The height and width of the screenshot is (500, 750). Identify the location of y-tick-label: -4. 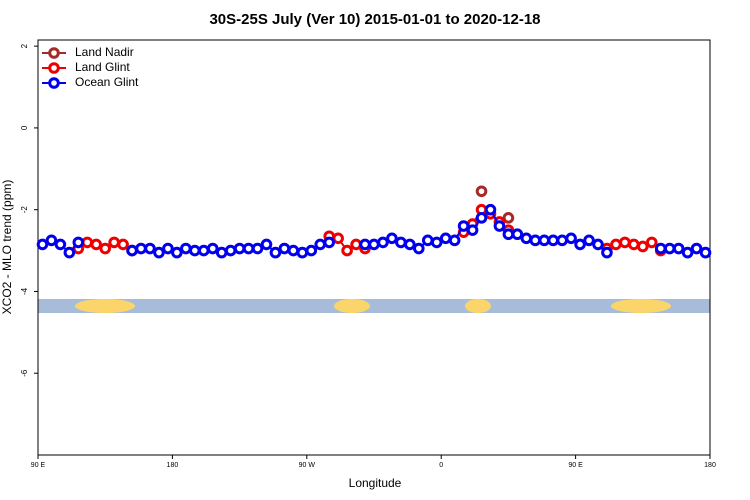
(24, 291).